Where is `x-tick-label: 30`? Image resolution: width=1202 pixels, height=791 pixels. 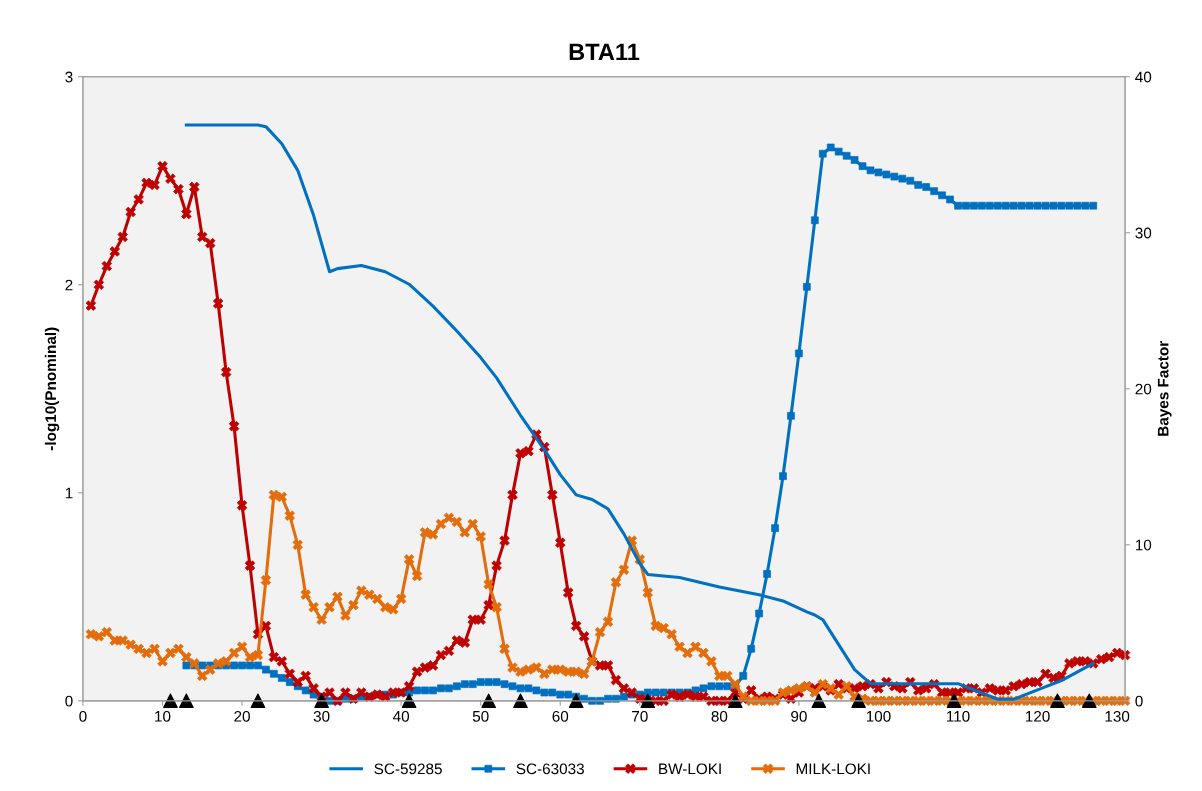 x-tick-label: 30 is located at coordinates (321, 716).